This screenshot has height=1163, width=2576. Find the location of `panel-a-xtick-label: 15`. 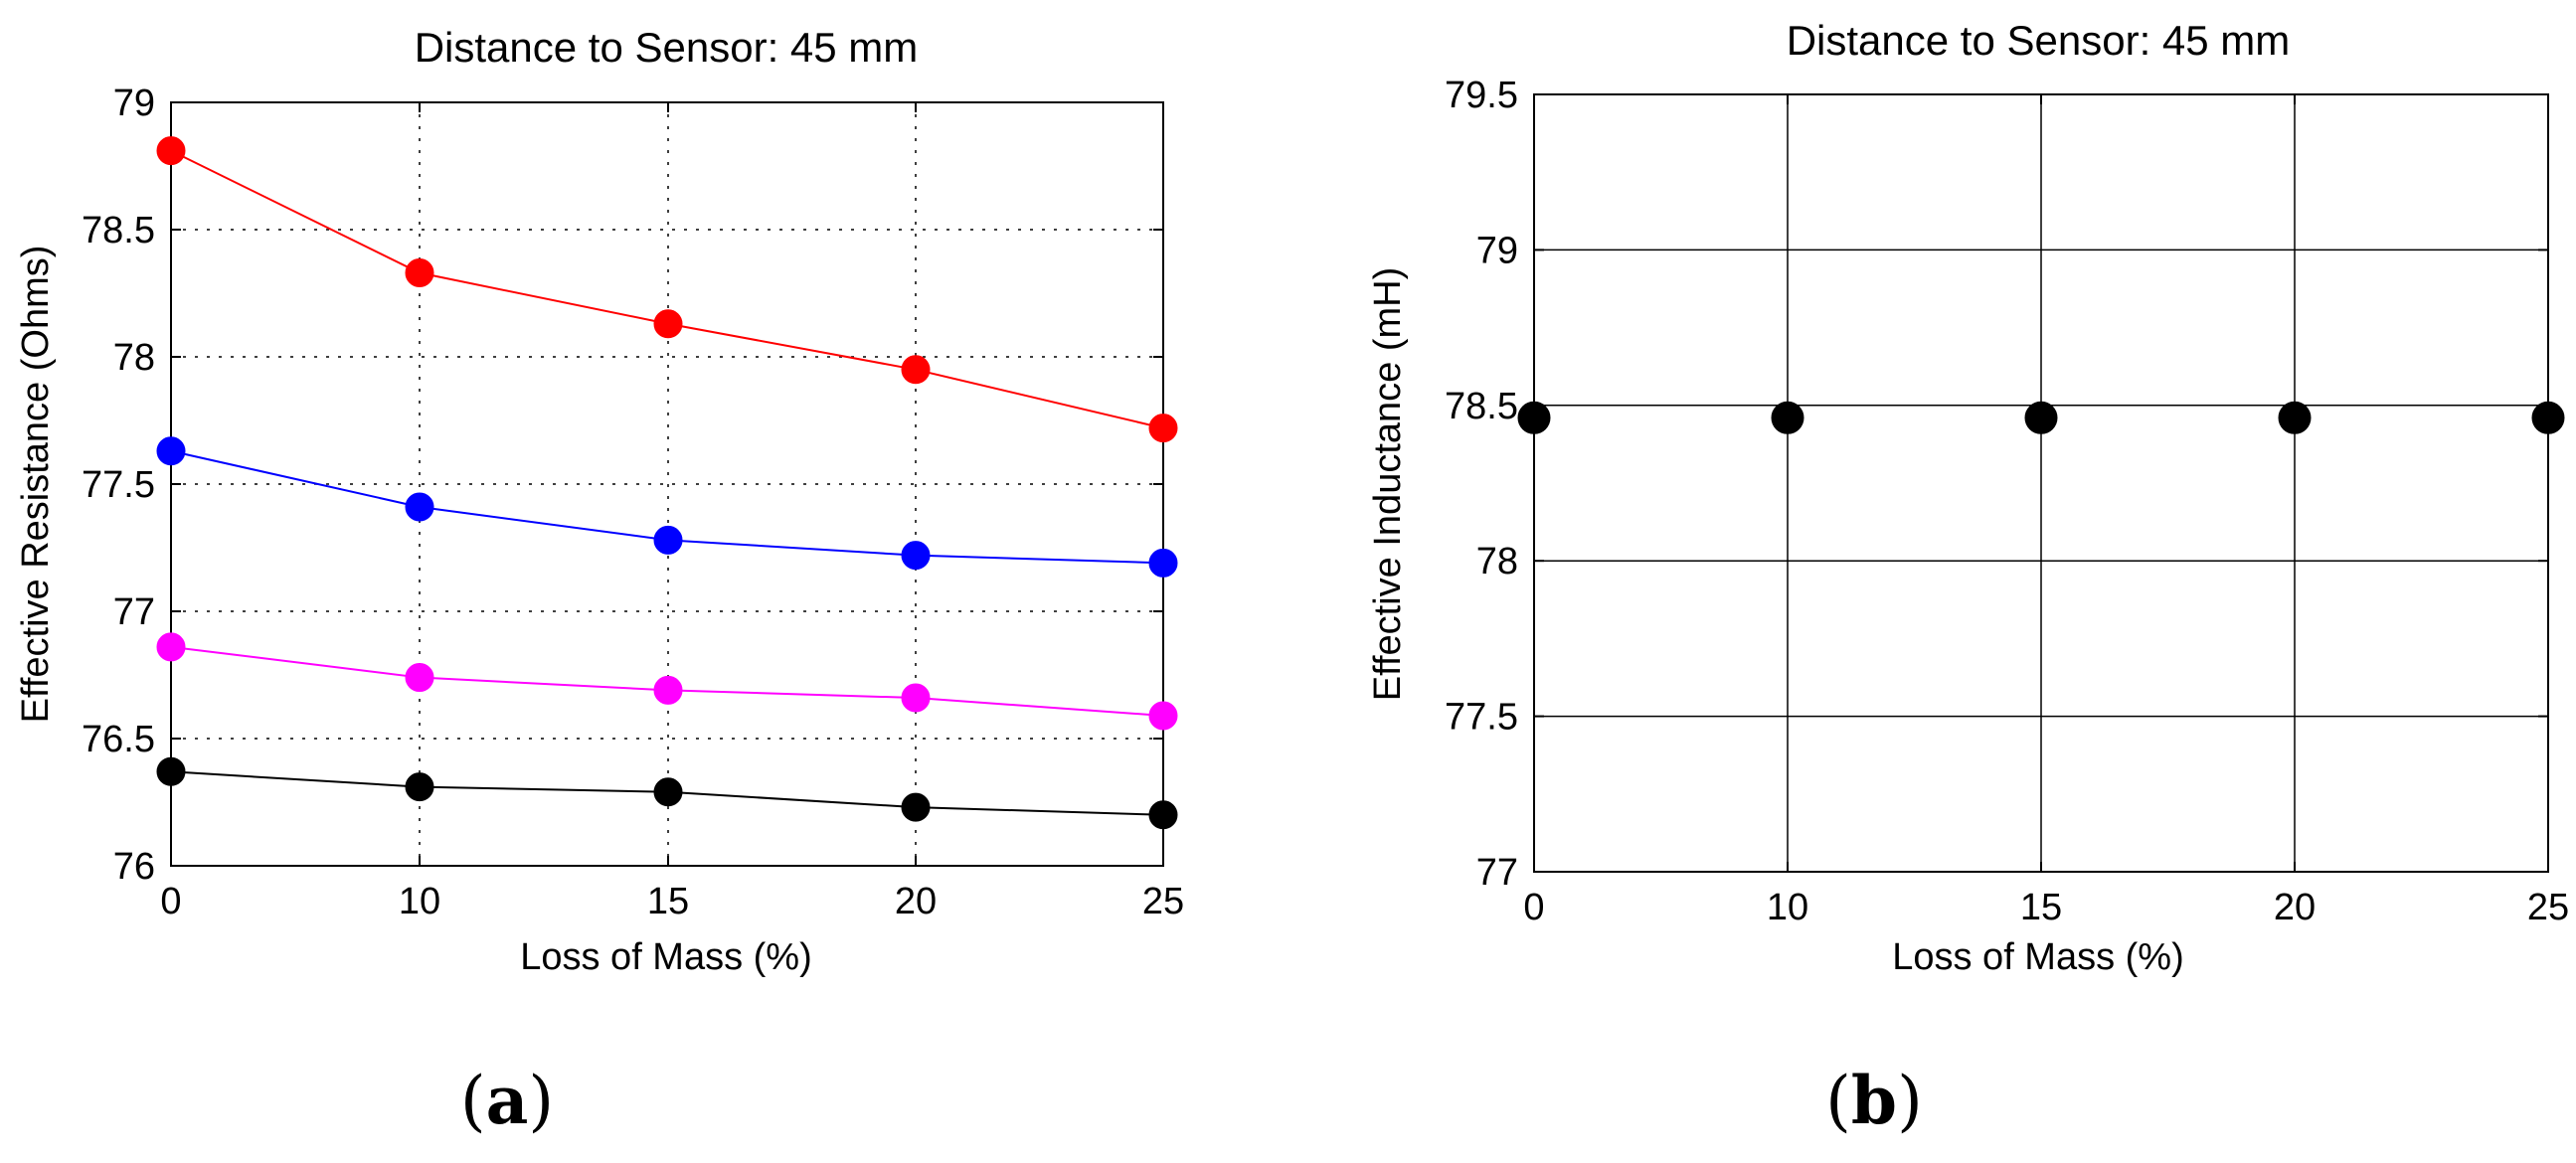

panel-a-xtick-label: 15 is located at coordinates (668, 901).